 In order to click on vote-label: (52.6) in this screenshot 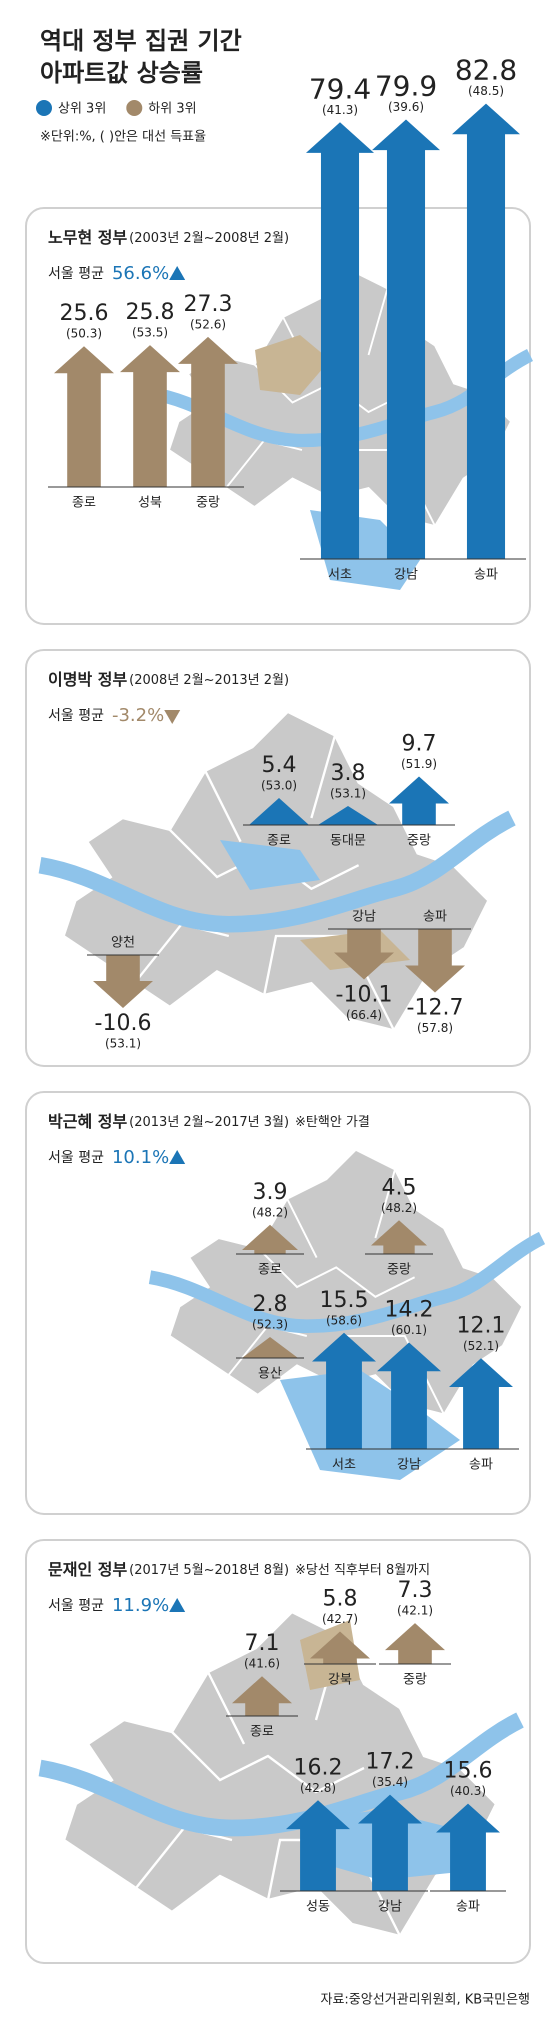, I will do `click(208, 324)`.